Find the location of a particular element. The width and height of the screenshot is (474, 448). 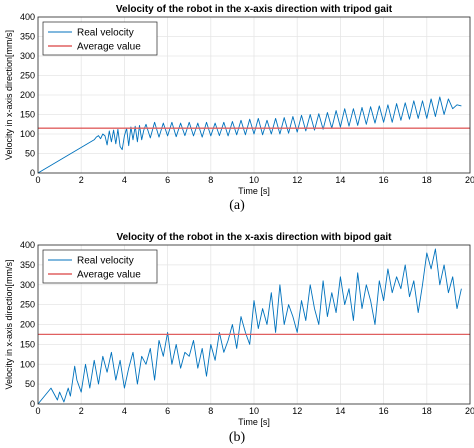

caption-a: (a) is located at coordinates (237, 205).